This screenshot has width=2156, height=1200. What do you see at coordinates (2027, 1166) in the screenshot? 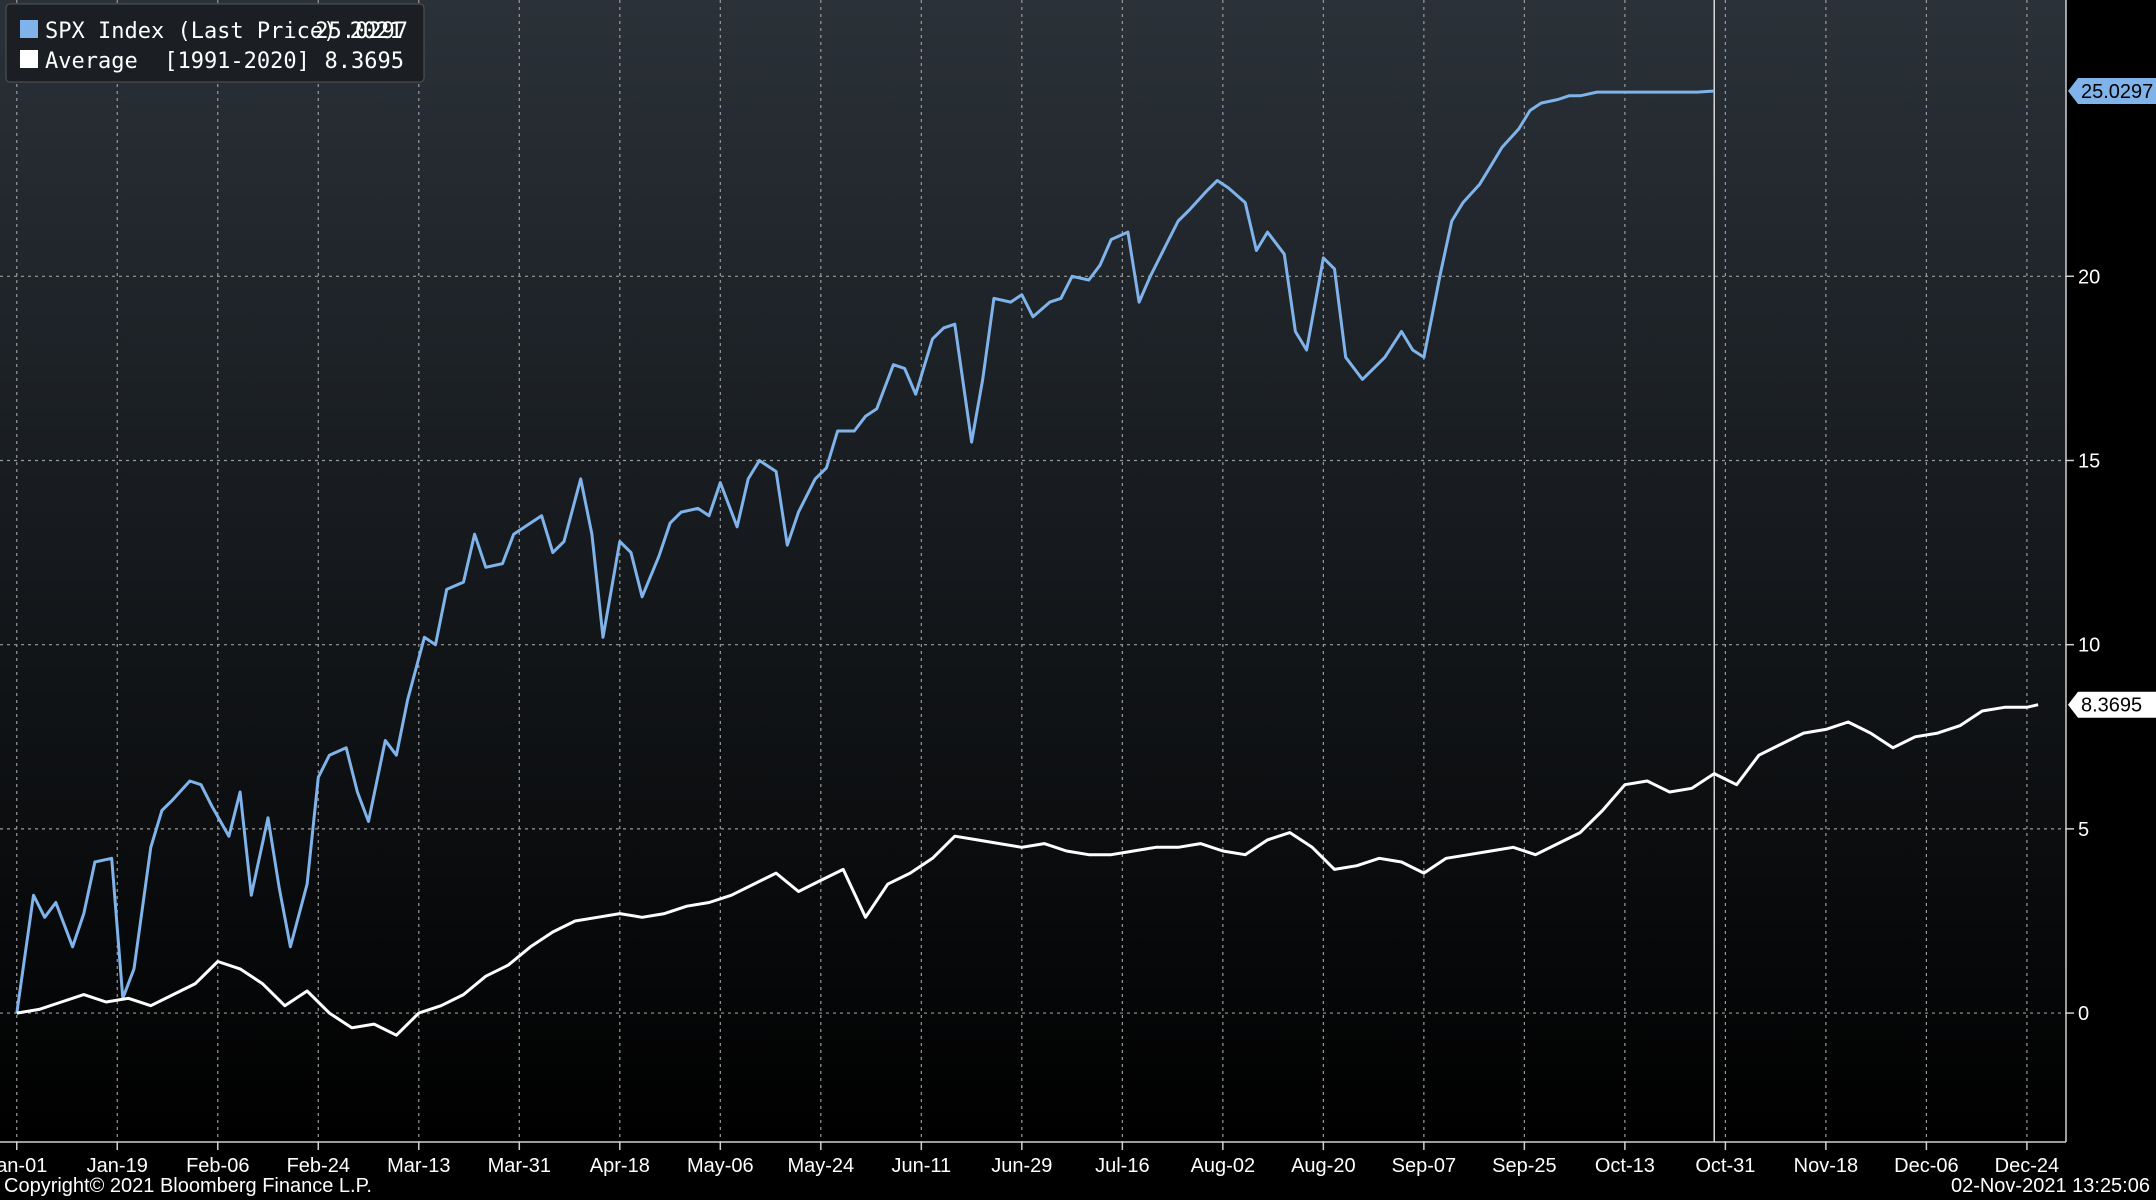
I see `x-tick-label: Dec-24` at bounding box center [2027, 1166].